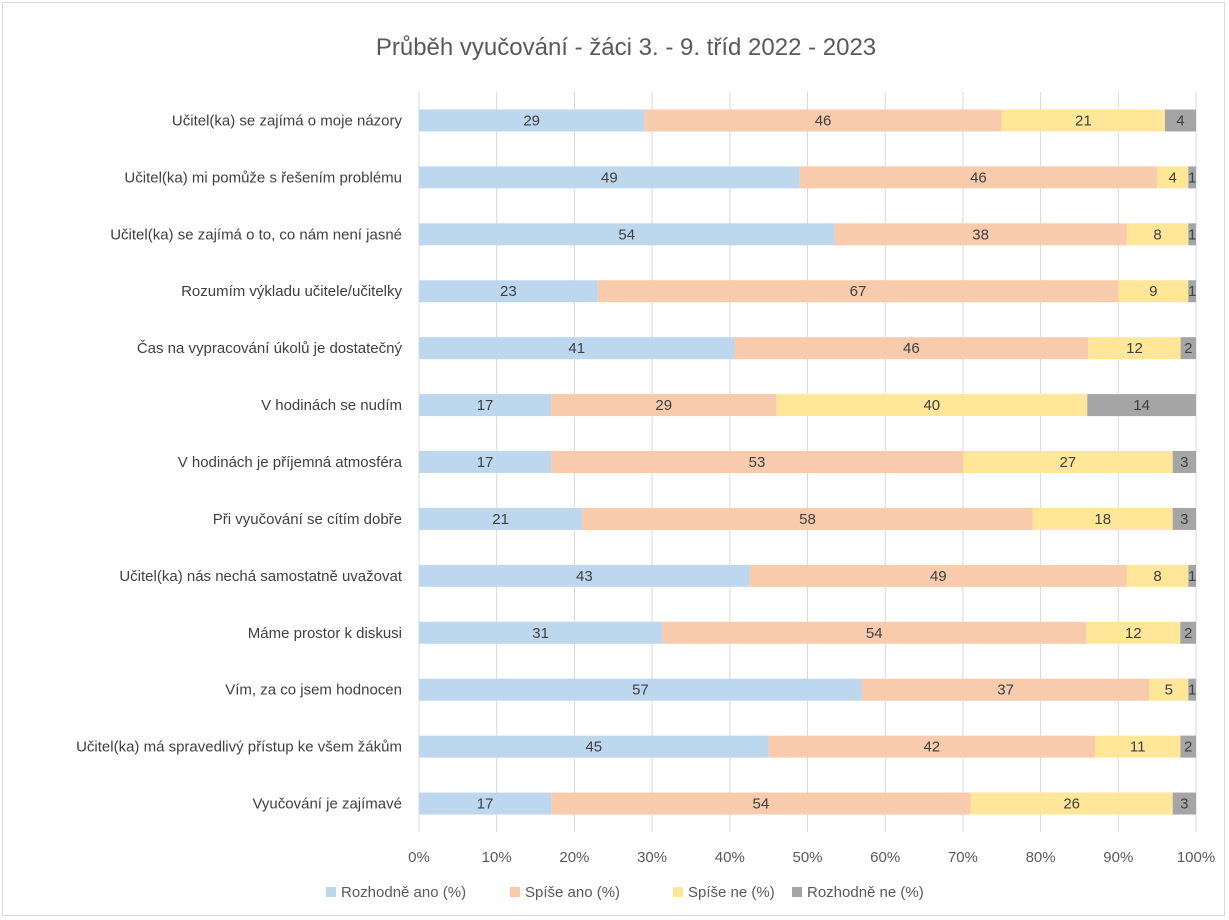 The width and height of the screenshot is (1229, 920). Describe the element at coordinates (291, 291) in the screenshot. I see `category-label: Rozumím výkladu učitele/učitelky` at that location.